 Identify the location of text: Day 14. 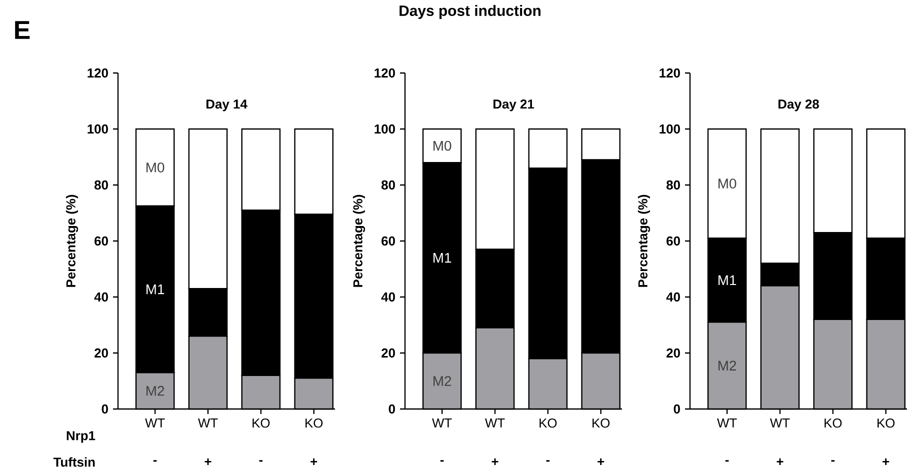
(227, 106).